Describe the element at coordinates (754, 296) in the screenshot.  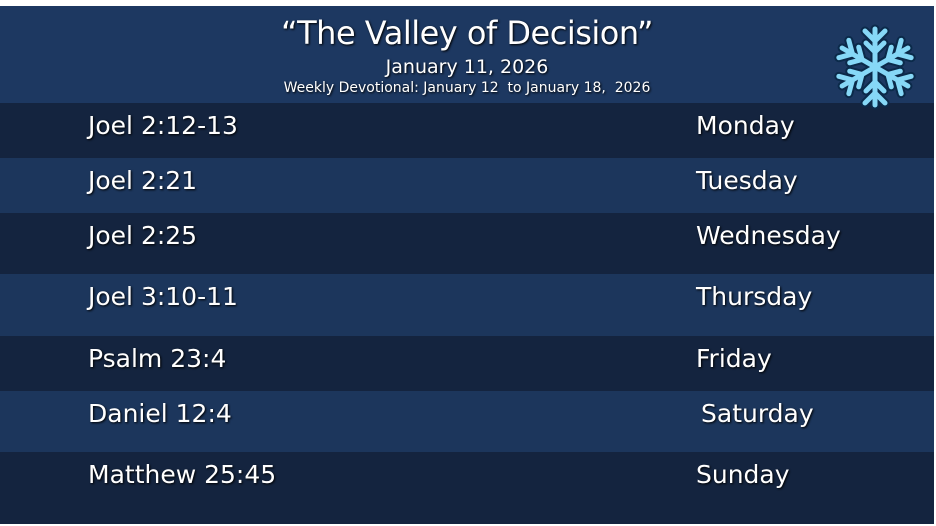
I see `day: Thursday` at that location.